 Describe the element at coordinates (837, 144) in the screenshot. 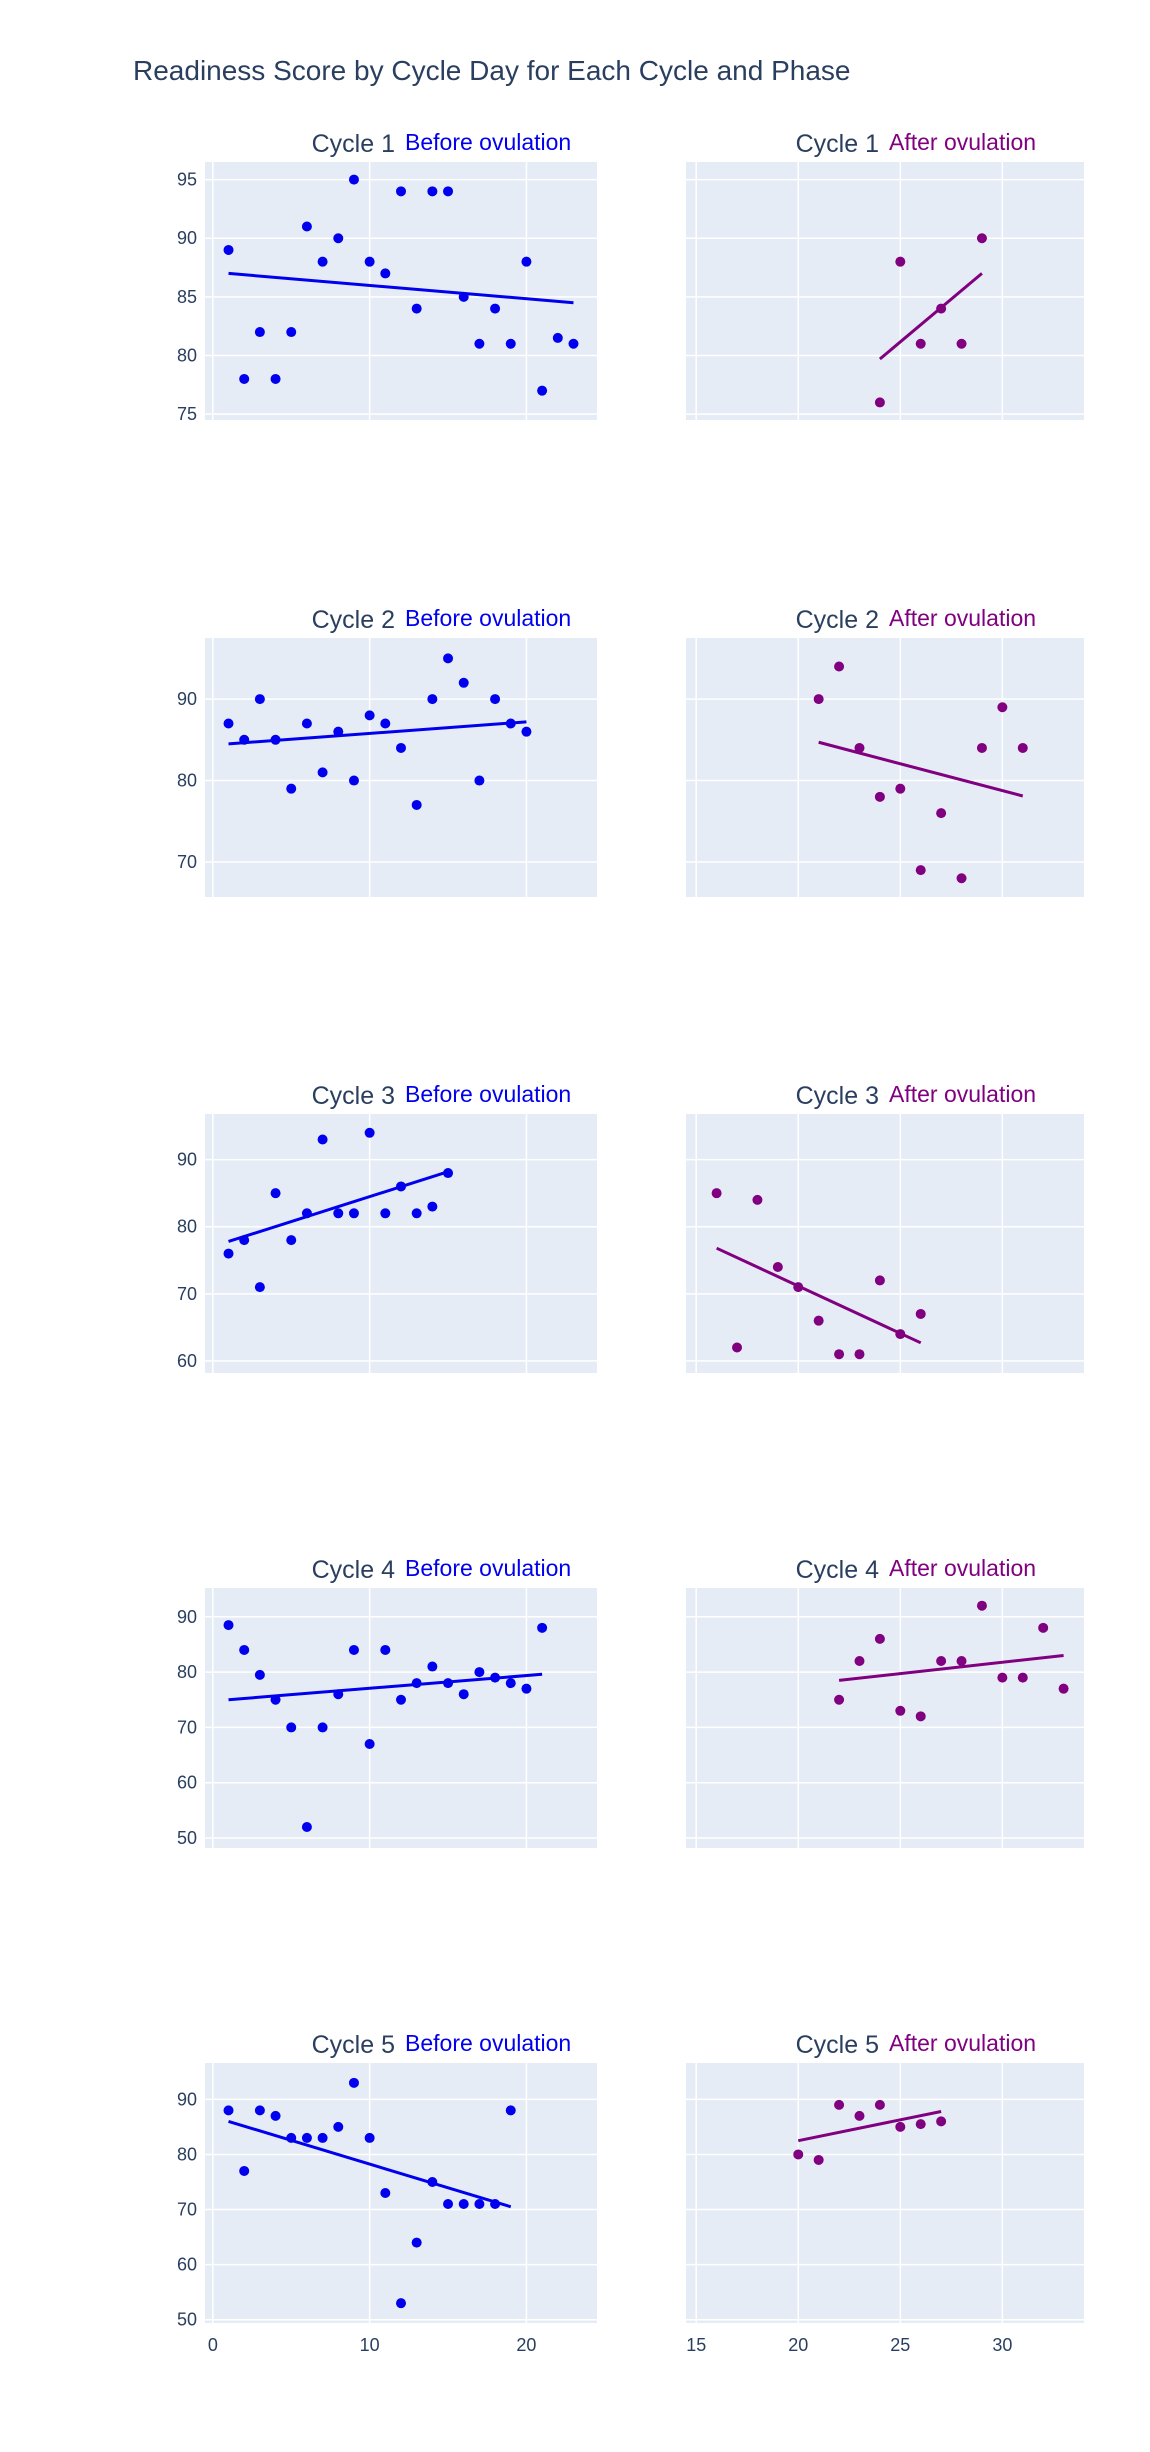

I see `subplot-title: Cycle 1` at that location.